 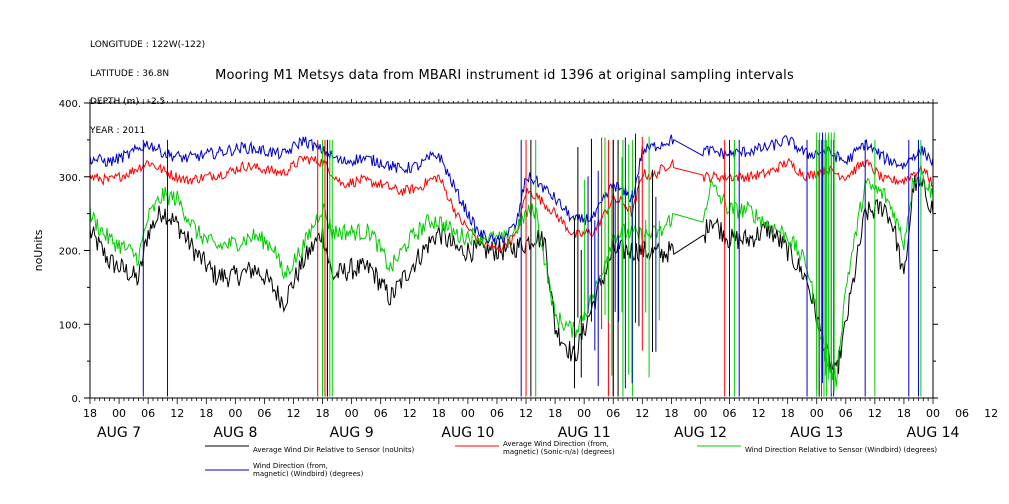 I want to click on y-axis-label: noUnits, so click(x=38, y=250).